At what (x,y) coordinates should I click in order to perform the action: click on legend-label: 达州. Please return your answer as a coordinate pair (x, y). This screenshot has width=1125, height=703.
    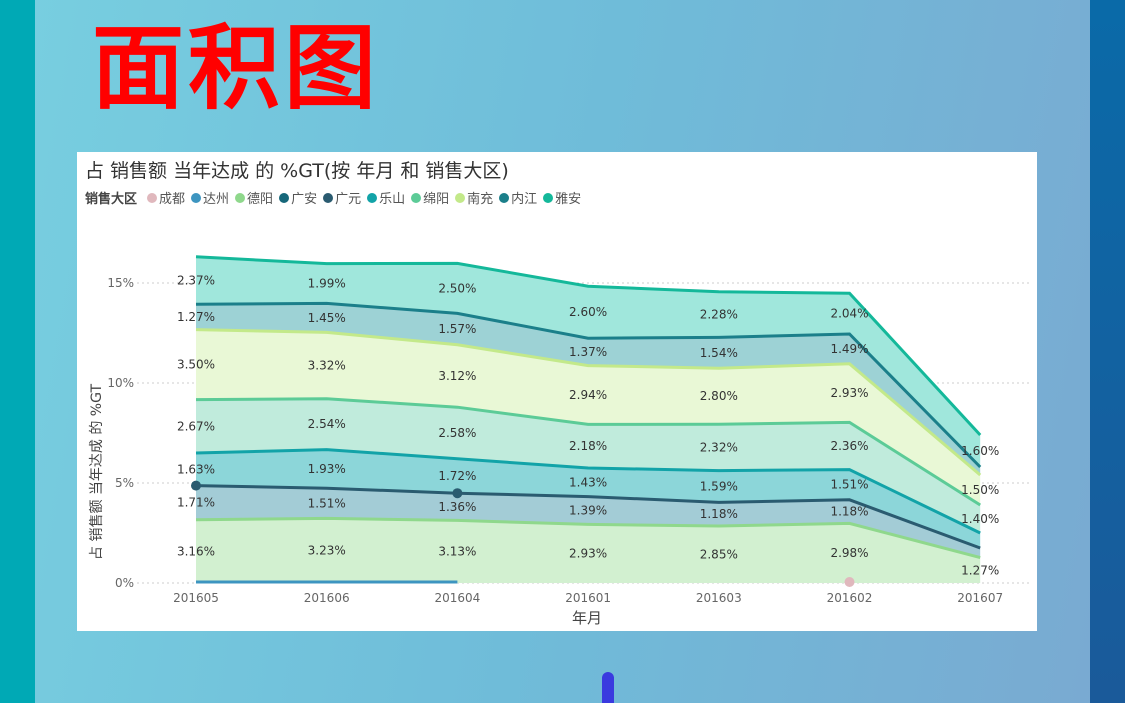
    Looking at the image, I should click on (216, 199).